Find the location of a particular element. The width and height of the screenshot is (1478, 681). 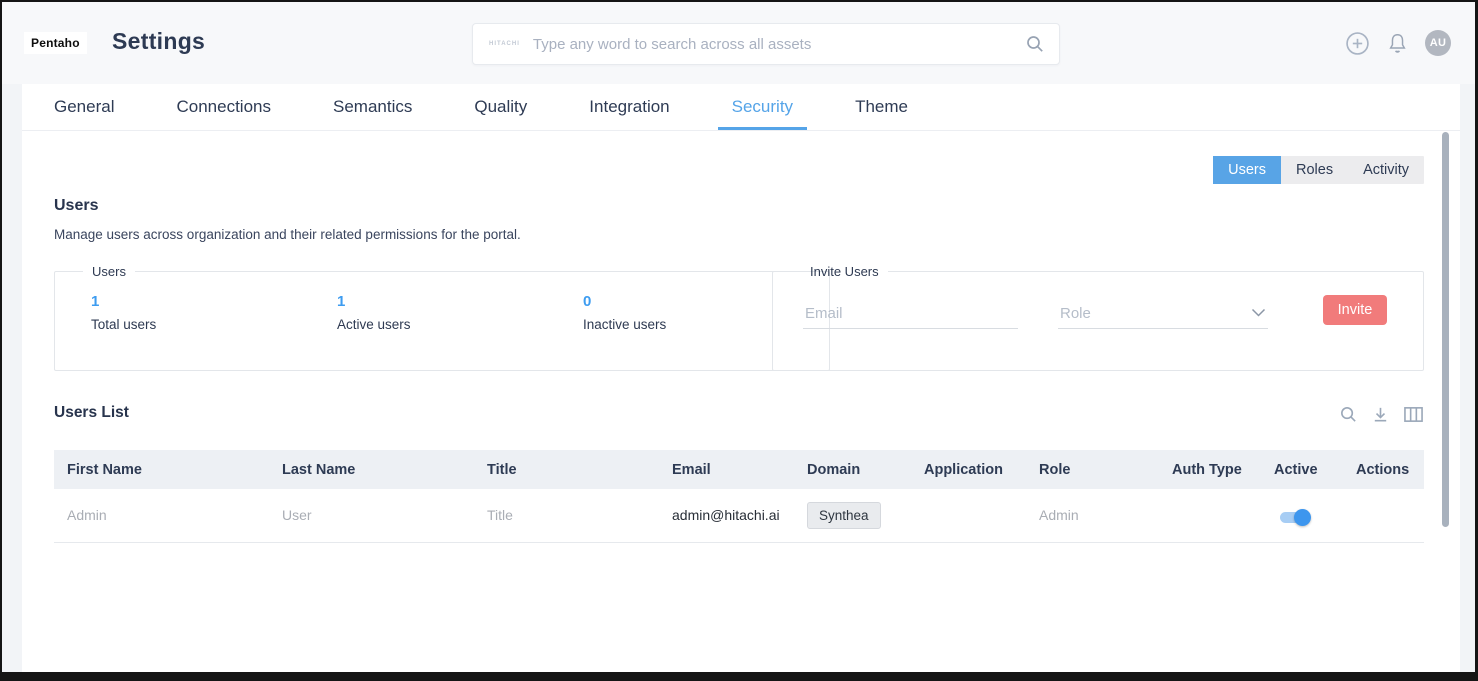

users-list-tools is located at coordinates (1381, 414).